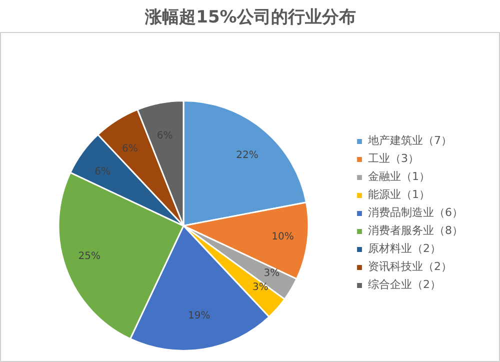  What do you see at coordinates (393, 158) in the screenshot?
I see `legend-label: 工业（3）` at bounding box center [393, 158].